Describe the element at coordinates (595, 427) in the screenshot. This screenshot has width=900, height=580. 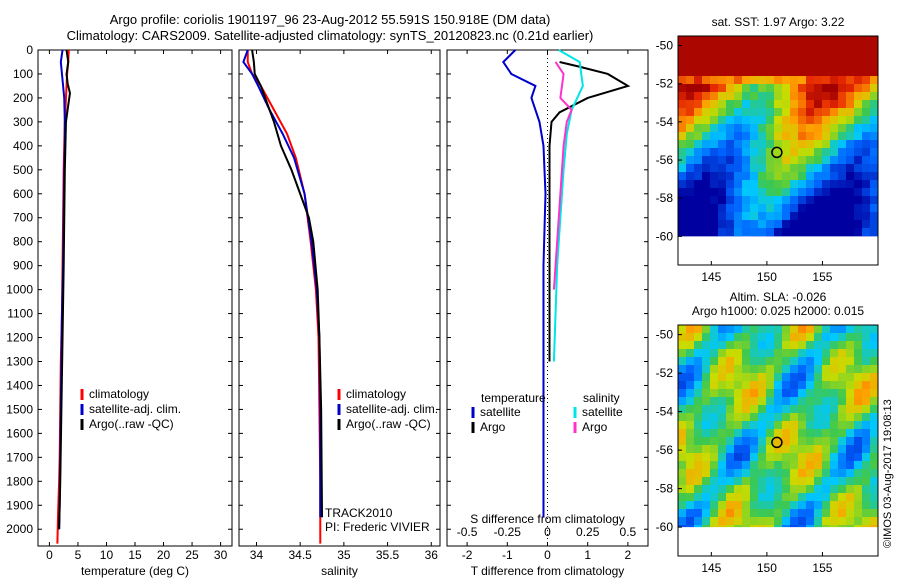
I see `legend-label: Argo` at that location.